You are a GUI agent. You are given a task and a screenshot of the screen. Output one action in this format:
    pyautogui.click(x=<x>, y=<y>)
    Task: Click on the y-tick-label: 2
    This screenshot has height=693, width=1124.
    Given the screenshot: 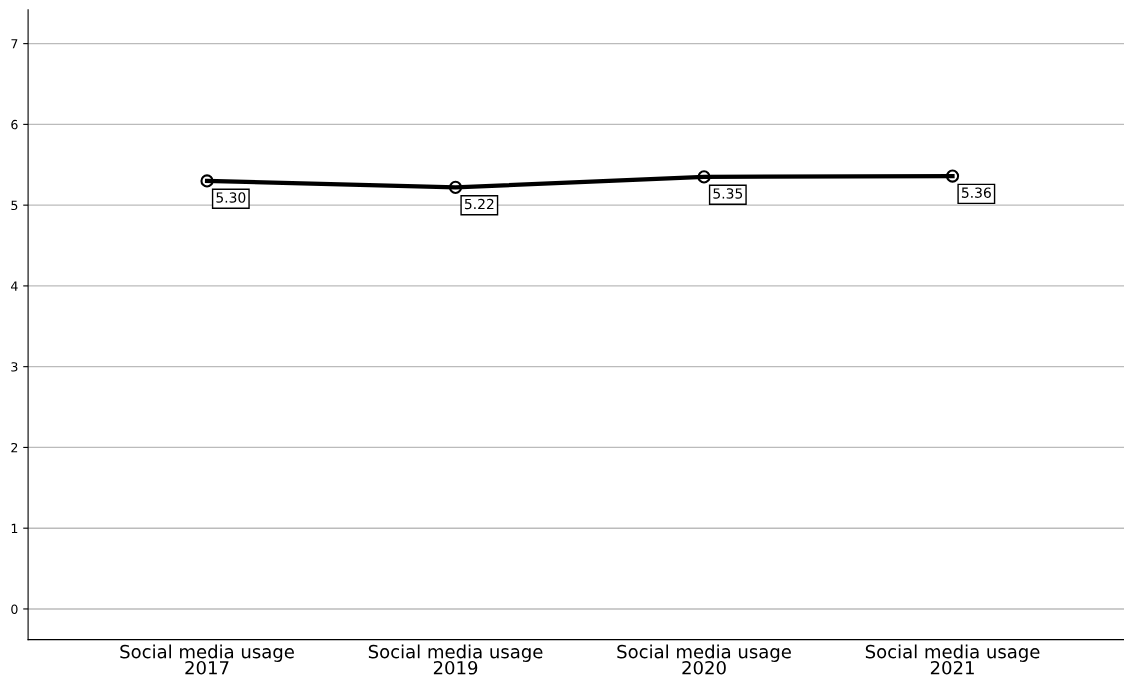 What is the action you would take?
    pyautogui.click(x=14, y=447)
    